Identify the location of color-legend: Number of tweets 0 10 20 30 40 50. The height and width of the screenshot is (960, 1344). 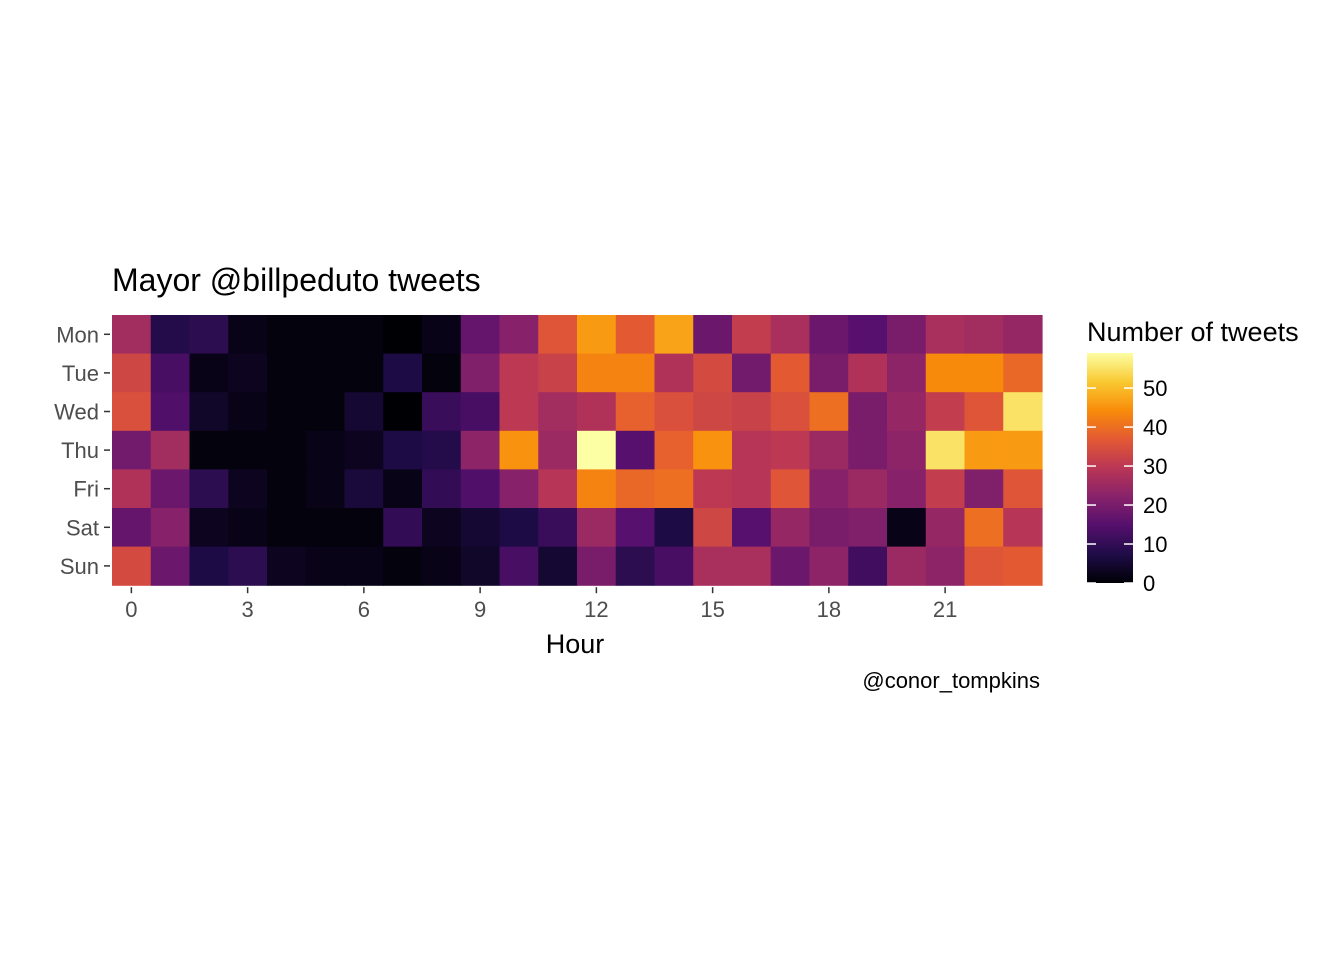
(1193, 456).